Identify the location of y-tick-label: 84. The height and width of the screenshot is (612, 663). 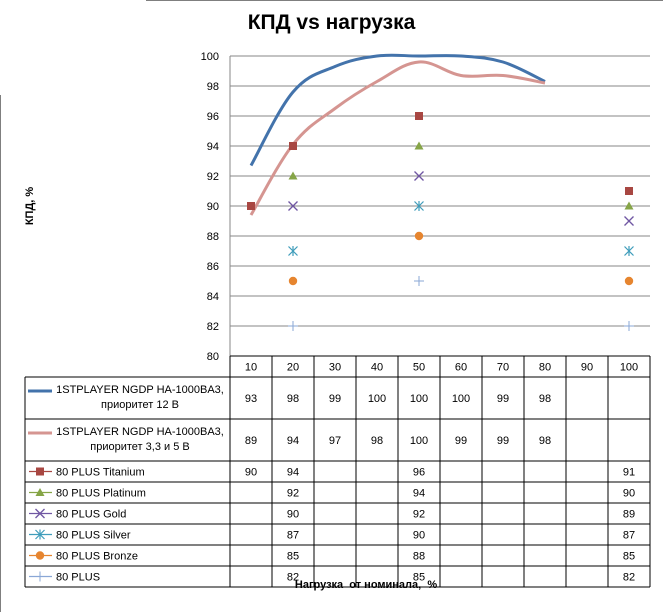
(213, 297).